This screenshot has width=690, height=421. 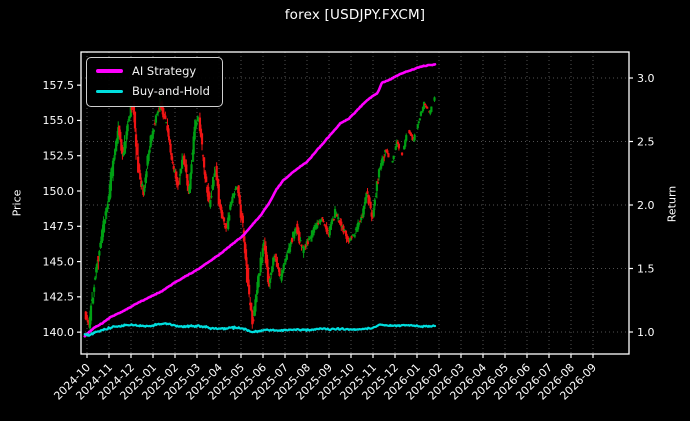 I want to click on left-tick-label: 150.0, so click(x=59, y=191).